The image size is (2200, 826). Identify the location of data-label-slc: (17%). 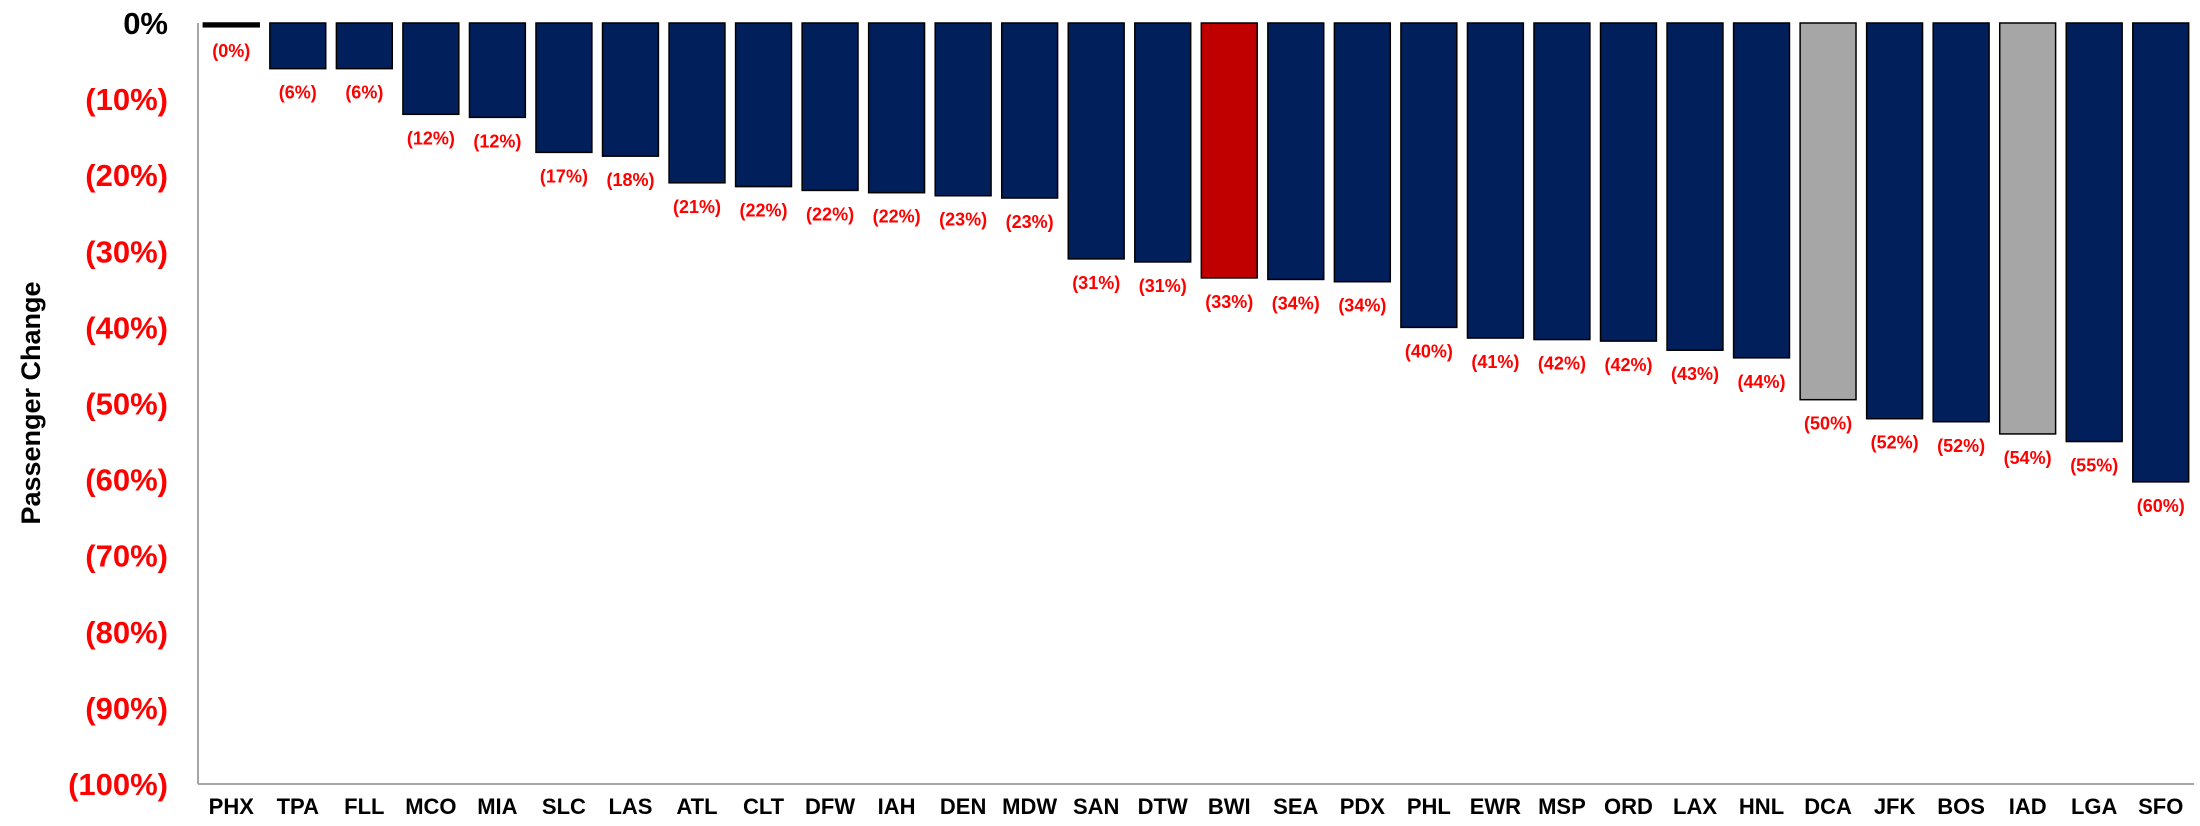
(564, 176).